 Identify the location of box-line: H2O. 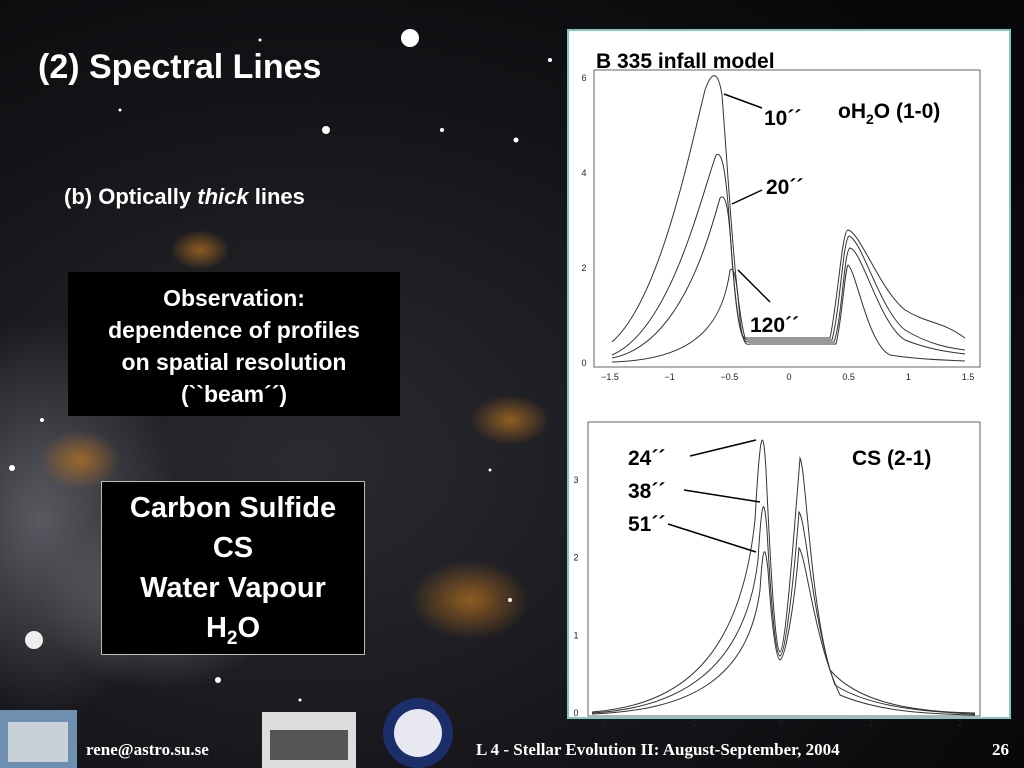
(233, 633).